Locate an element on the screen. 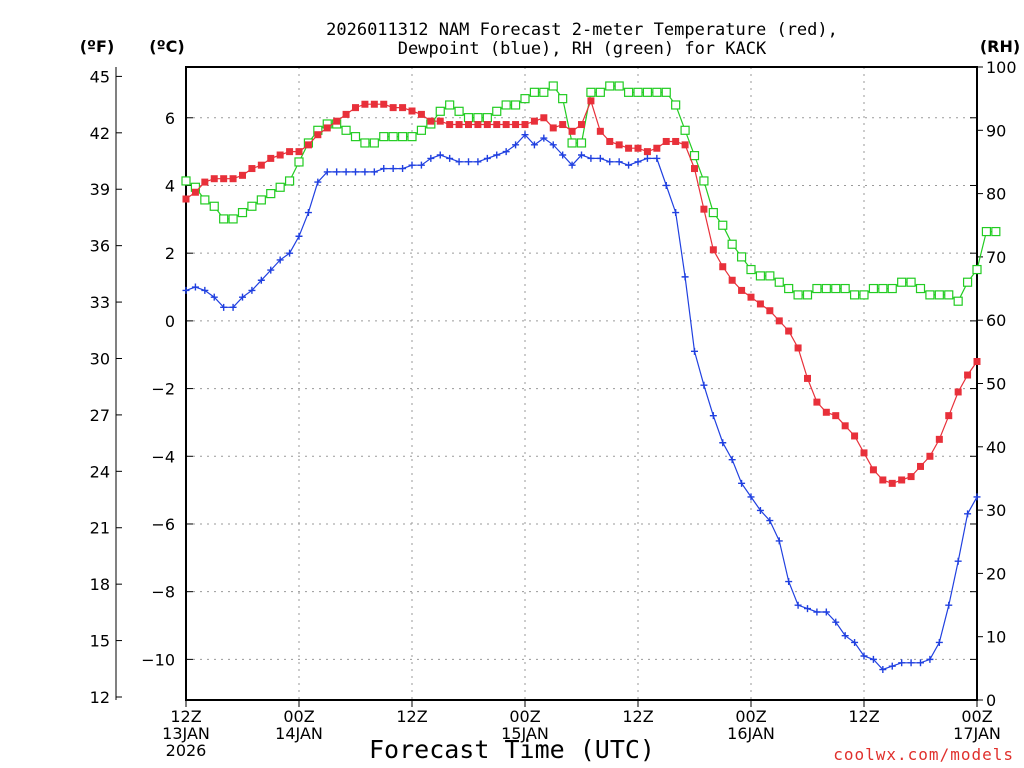  fahrenheit-tick-label: 36 is located at coordinates (100, 246).